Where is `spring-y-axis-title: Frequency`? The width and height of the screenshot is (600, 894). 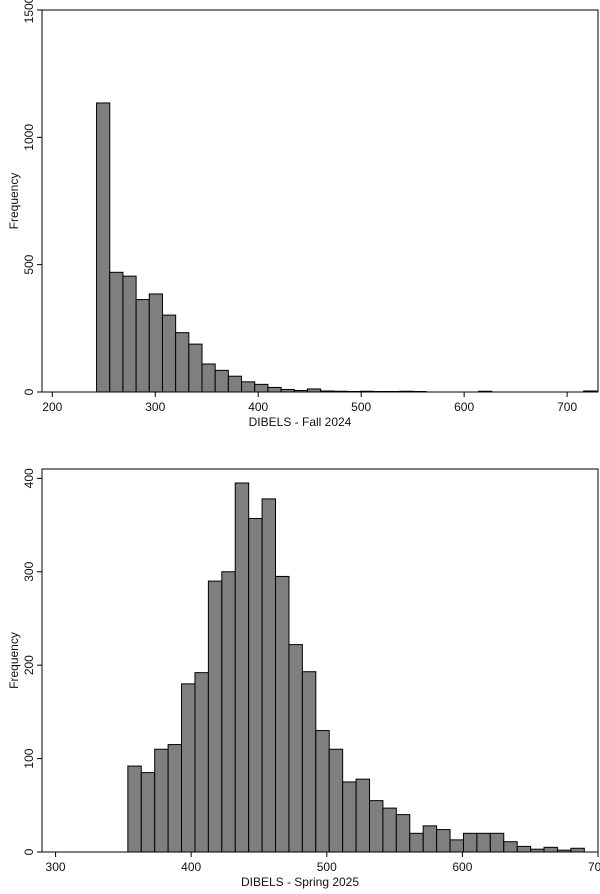 spring-y-axis-title: Frequency is located at coordinates (14, 660).